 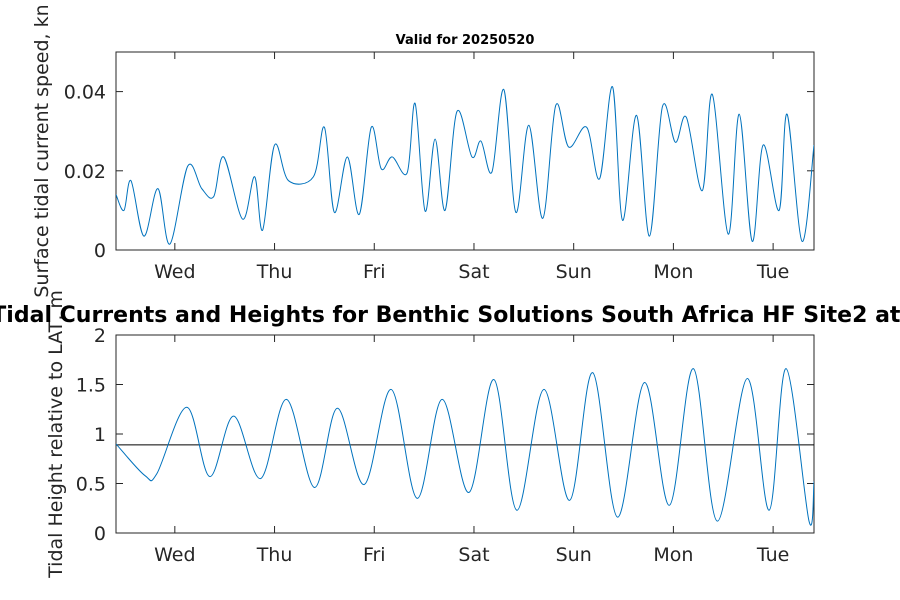 What do you see at coordinates (174, 555) in the screenshot?
I see `tidal-height-x-tick-label: Wed` at bounding box center [174, 555].